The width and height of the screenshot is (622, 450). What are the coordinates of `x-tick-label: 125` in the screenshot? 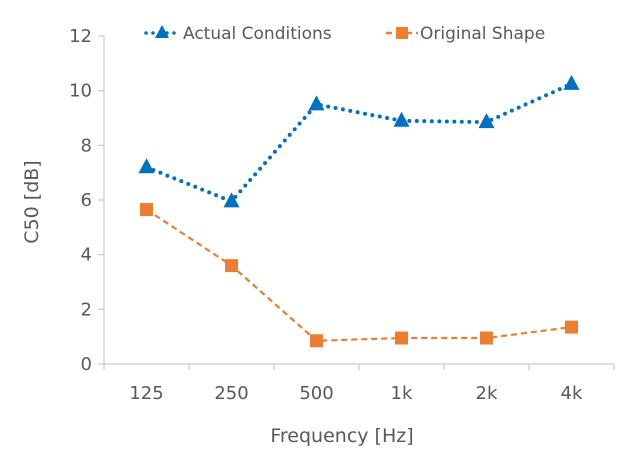 It's located at (146, 393).